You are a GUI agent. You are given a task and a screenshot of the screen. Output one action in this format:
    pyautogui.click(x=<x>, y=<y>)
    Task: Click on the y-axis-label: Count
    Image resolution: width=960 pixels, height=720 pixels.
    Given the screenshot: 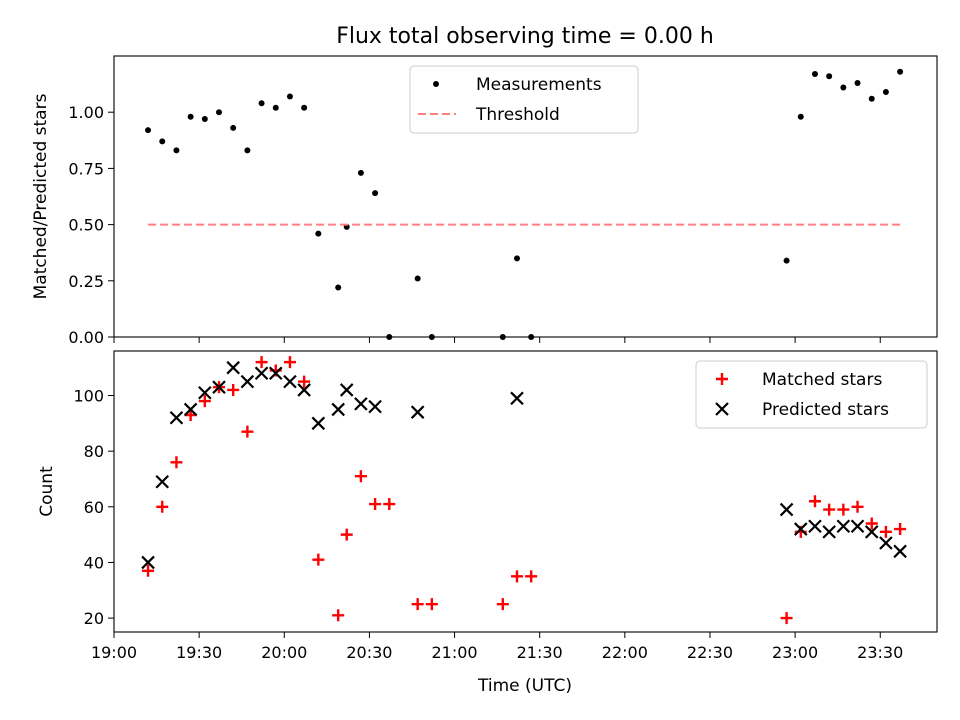 What is the action you would take?
    pyautogui.click(x=47, y=491)
    